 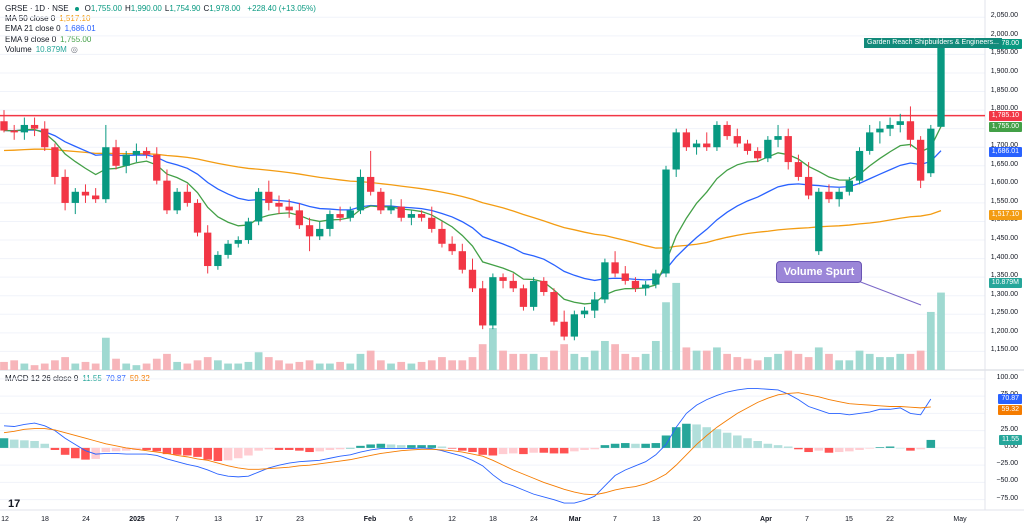 I want to click on indicator-row: Volume 10.879M ◎, so click(x=160, y=50).